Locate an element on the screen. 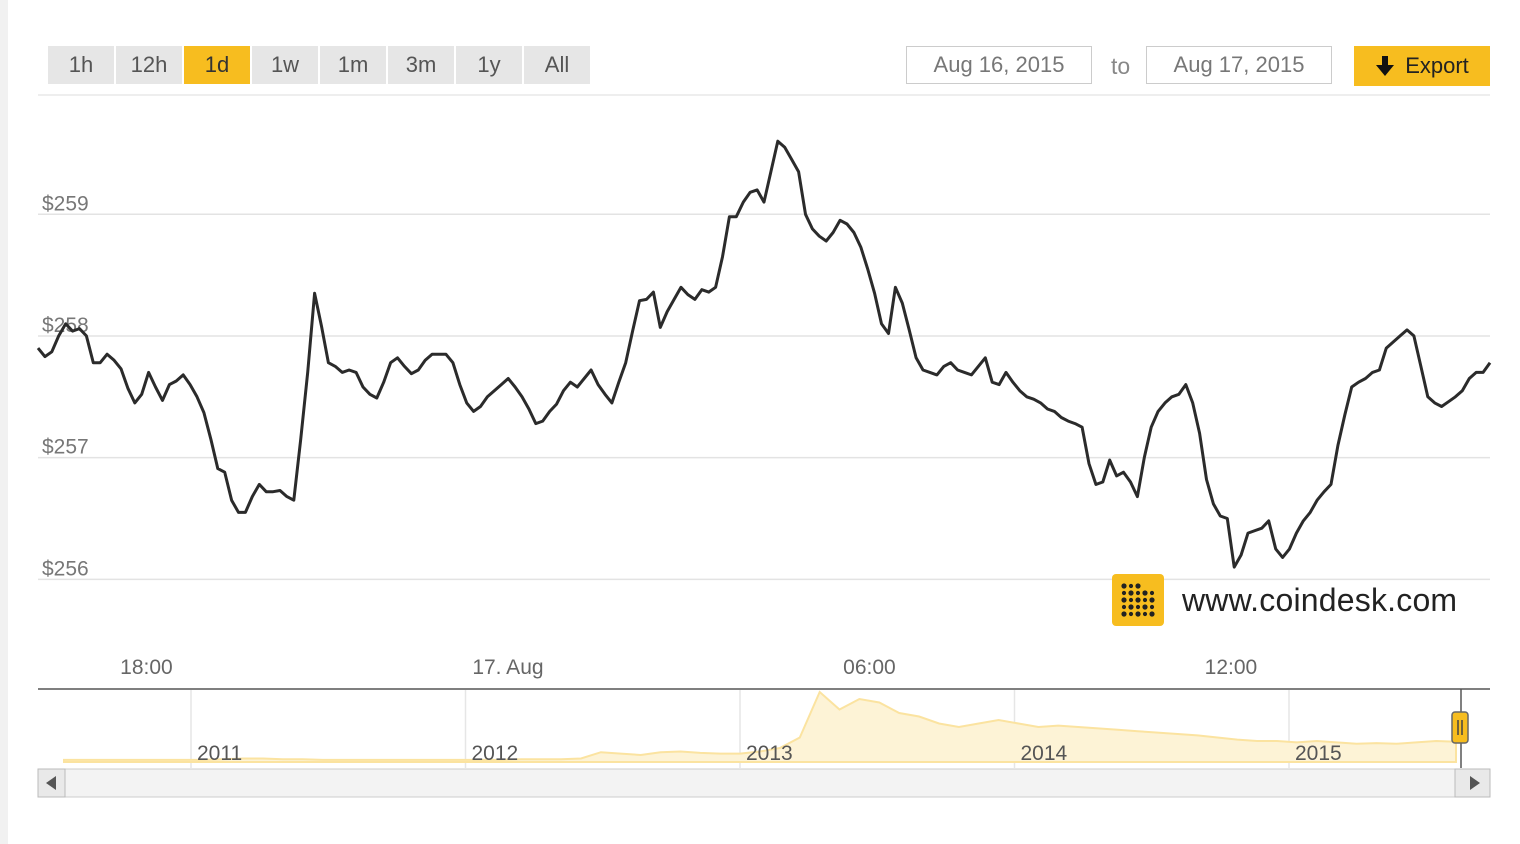  left-gutter is located at coordinates (4, 422).